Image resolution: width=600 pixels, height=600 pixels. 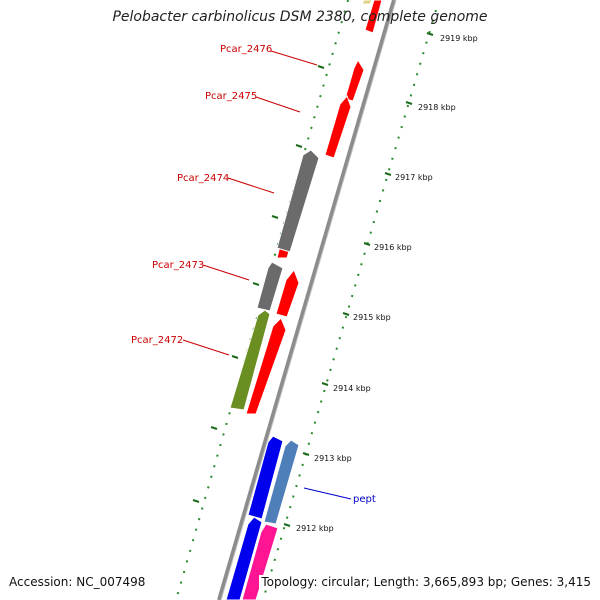 I want to click on kbp-label: 2916 kbp, so click(x=393, y=247).